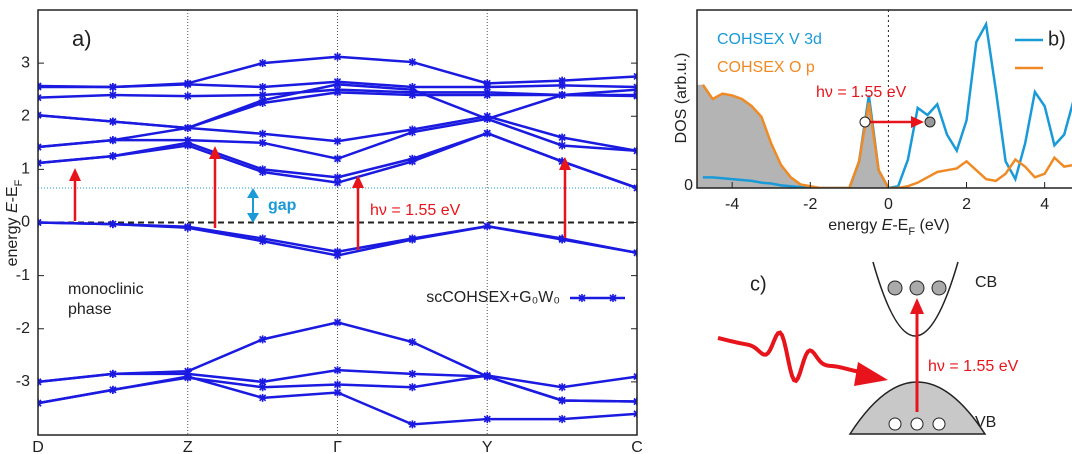  Describe the element at coordinates (597, 298) in the screenshot. I see `legend-marker` at that location.